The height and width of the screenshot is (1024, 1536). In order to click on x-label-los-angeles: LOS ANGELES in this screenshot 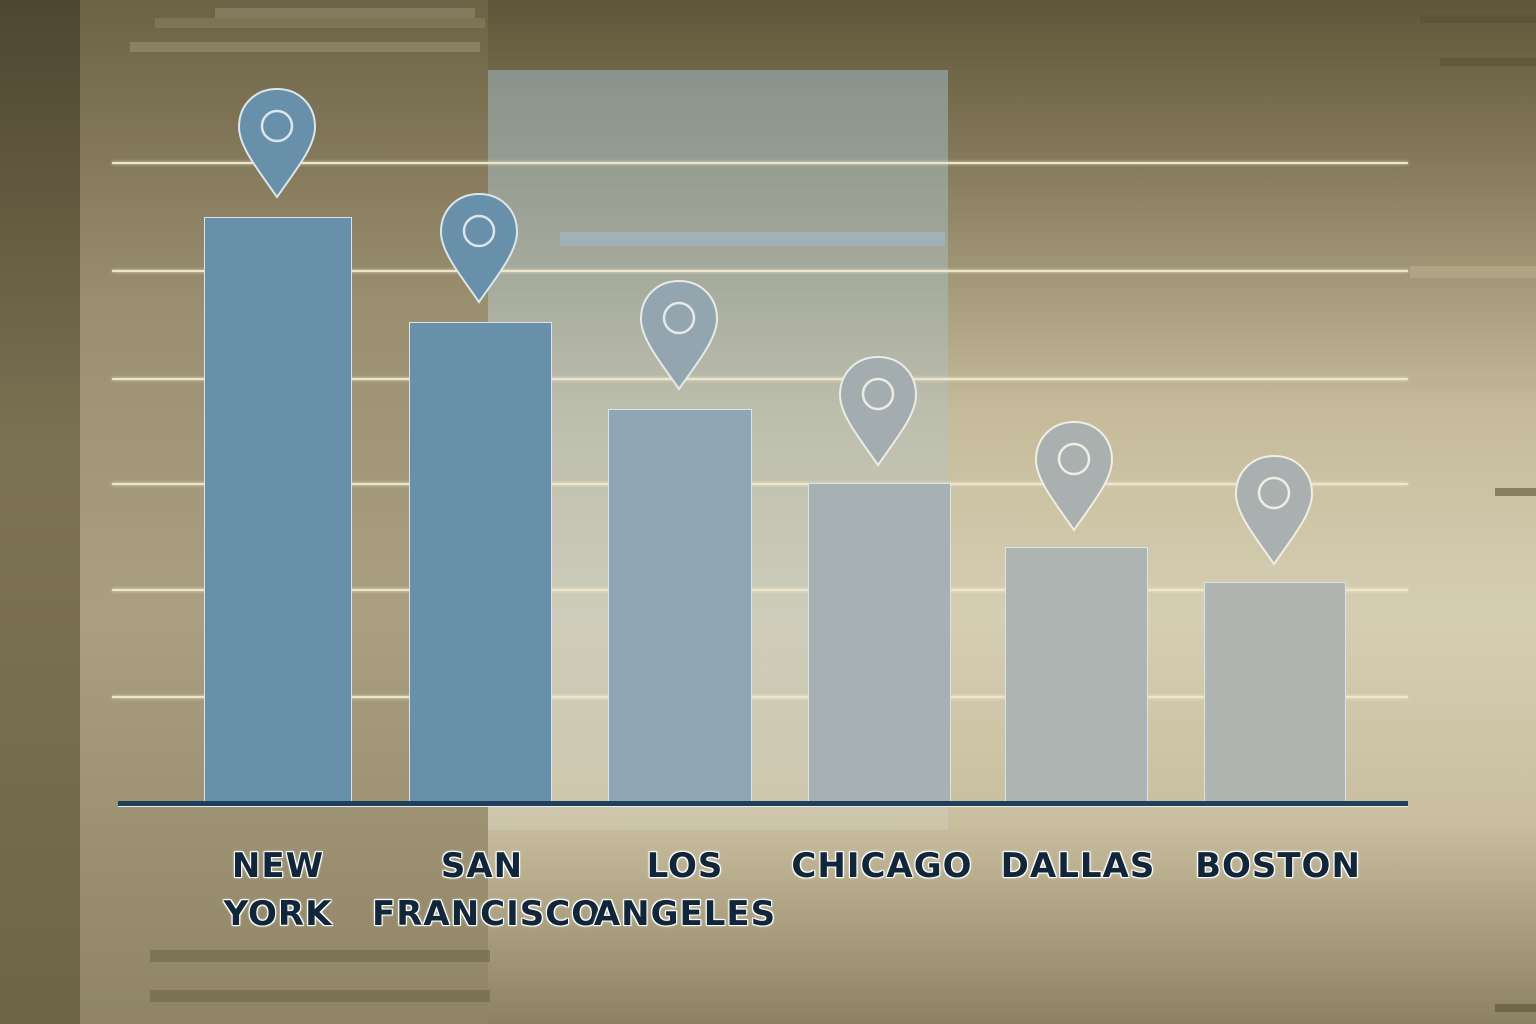, I will do `click(685, 890)`.